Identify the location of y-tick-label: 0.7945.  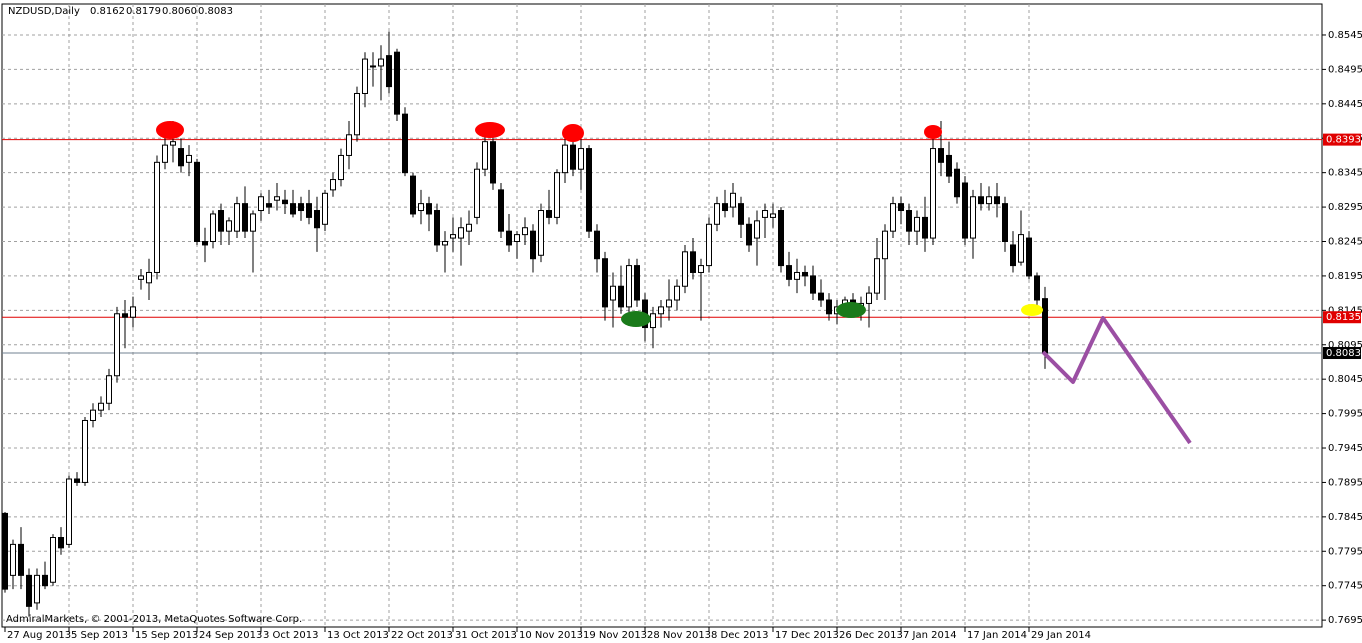
(1345, 448).